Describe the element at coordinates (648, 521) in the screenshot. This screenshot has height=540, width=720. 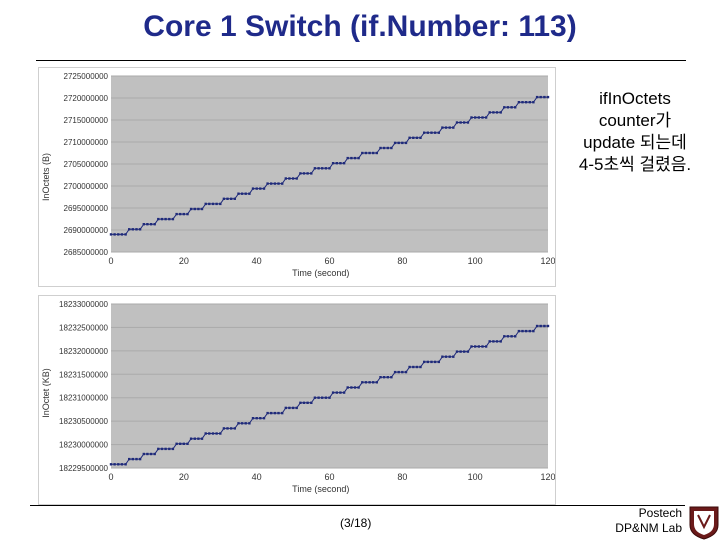
I see `footer-lab-name: Postech DP&NM Lab` at that location.